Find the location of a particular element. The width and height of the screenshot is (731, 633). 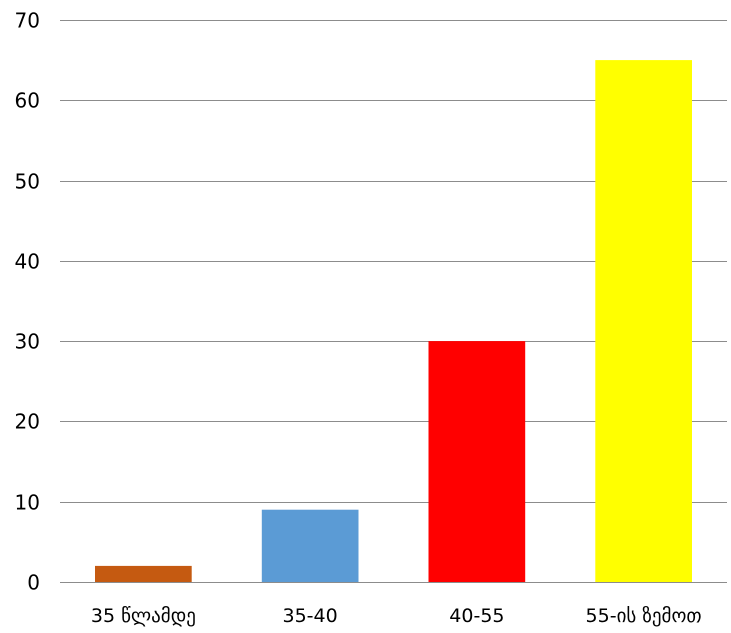

y-tick-label: 40 is located at coordinates (27, 262).